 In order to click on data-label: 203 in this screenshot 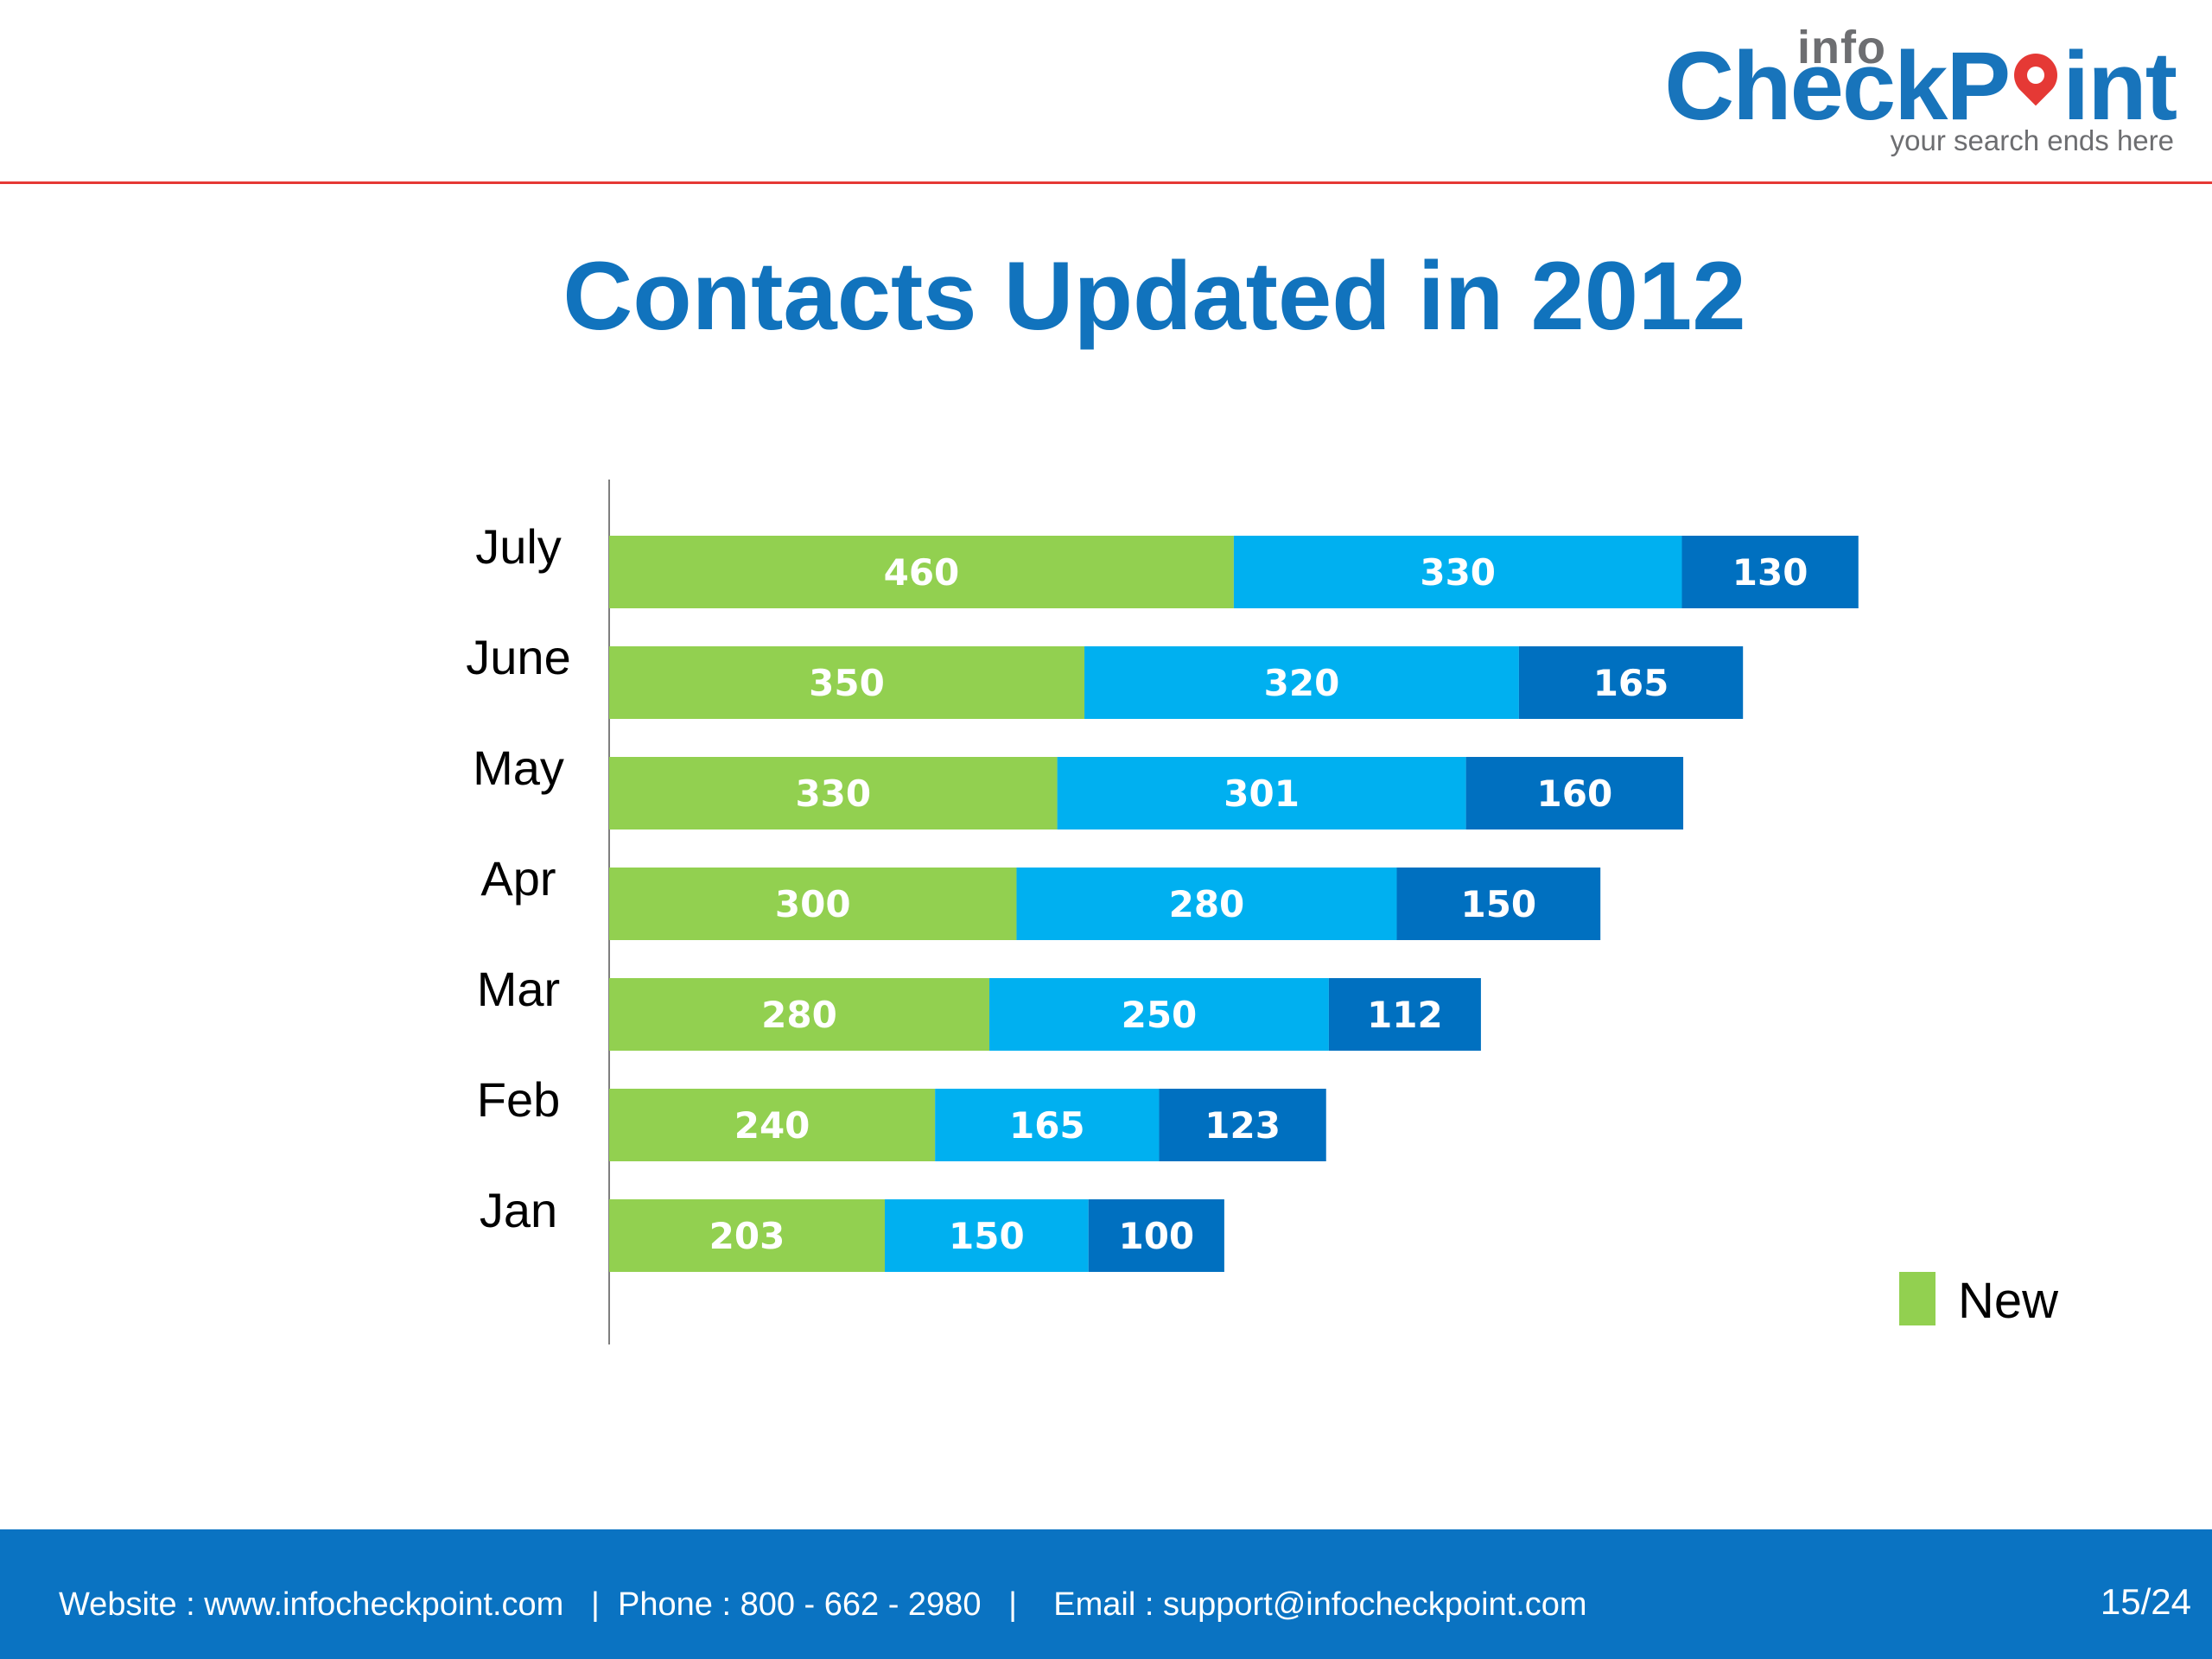, I will do `click(747, 1236)`.